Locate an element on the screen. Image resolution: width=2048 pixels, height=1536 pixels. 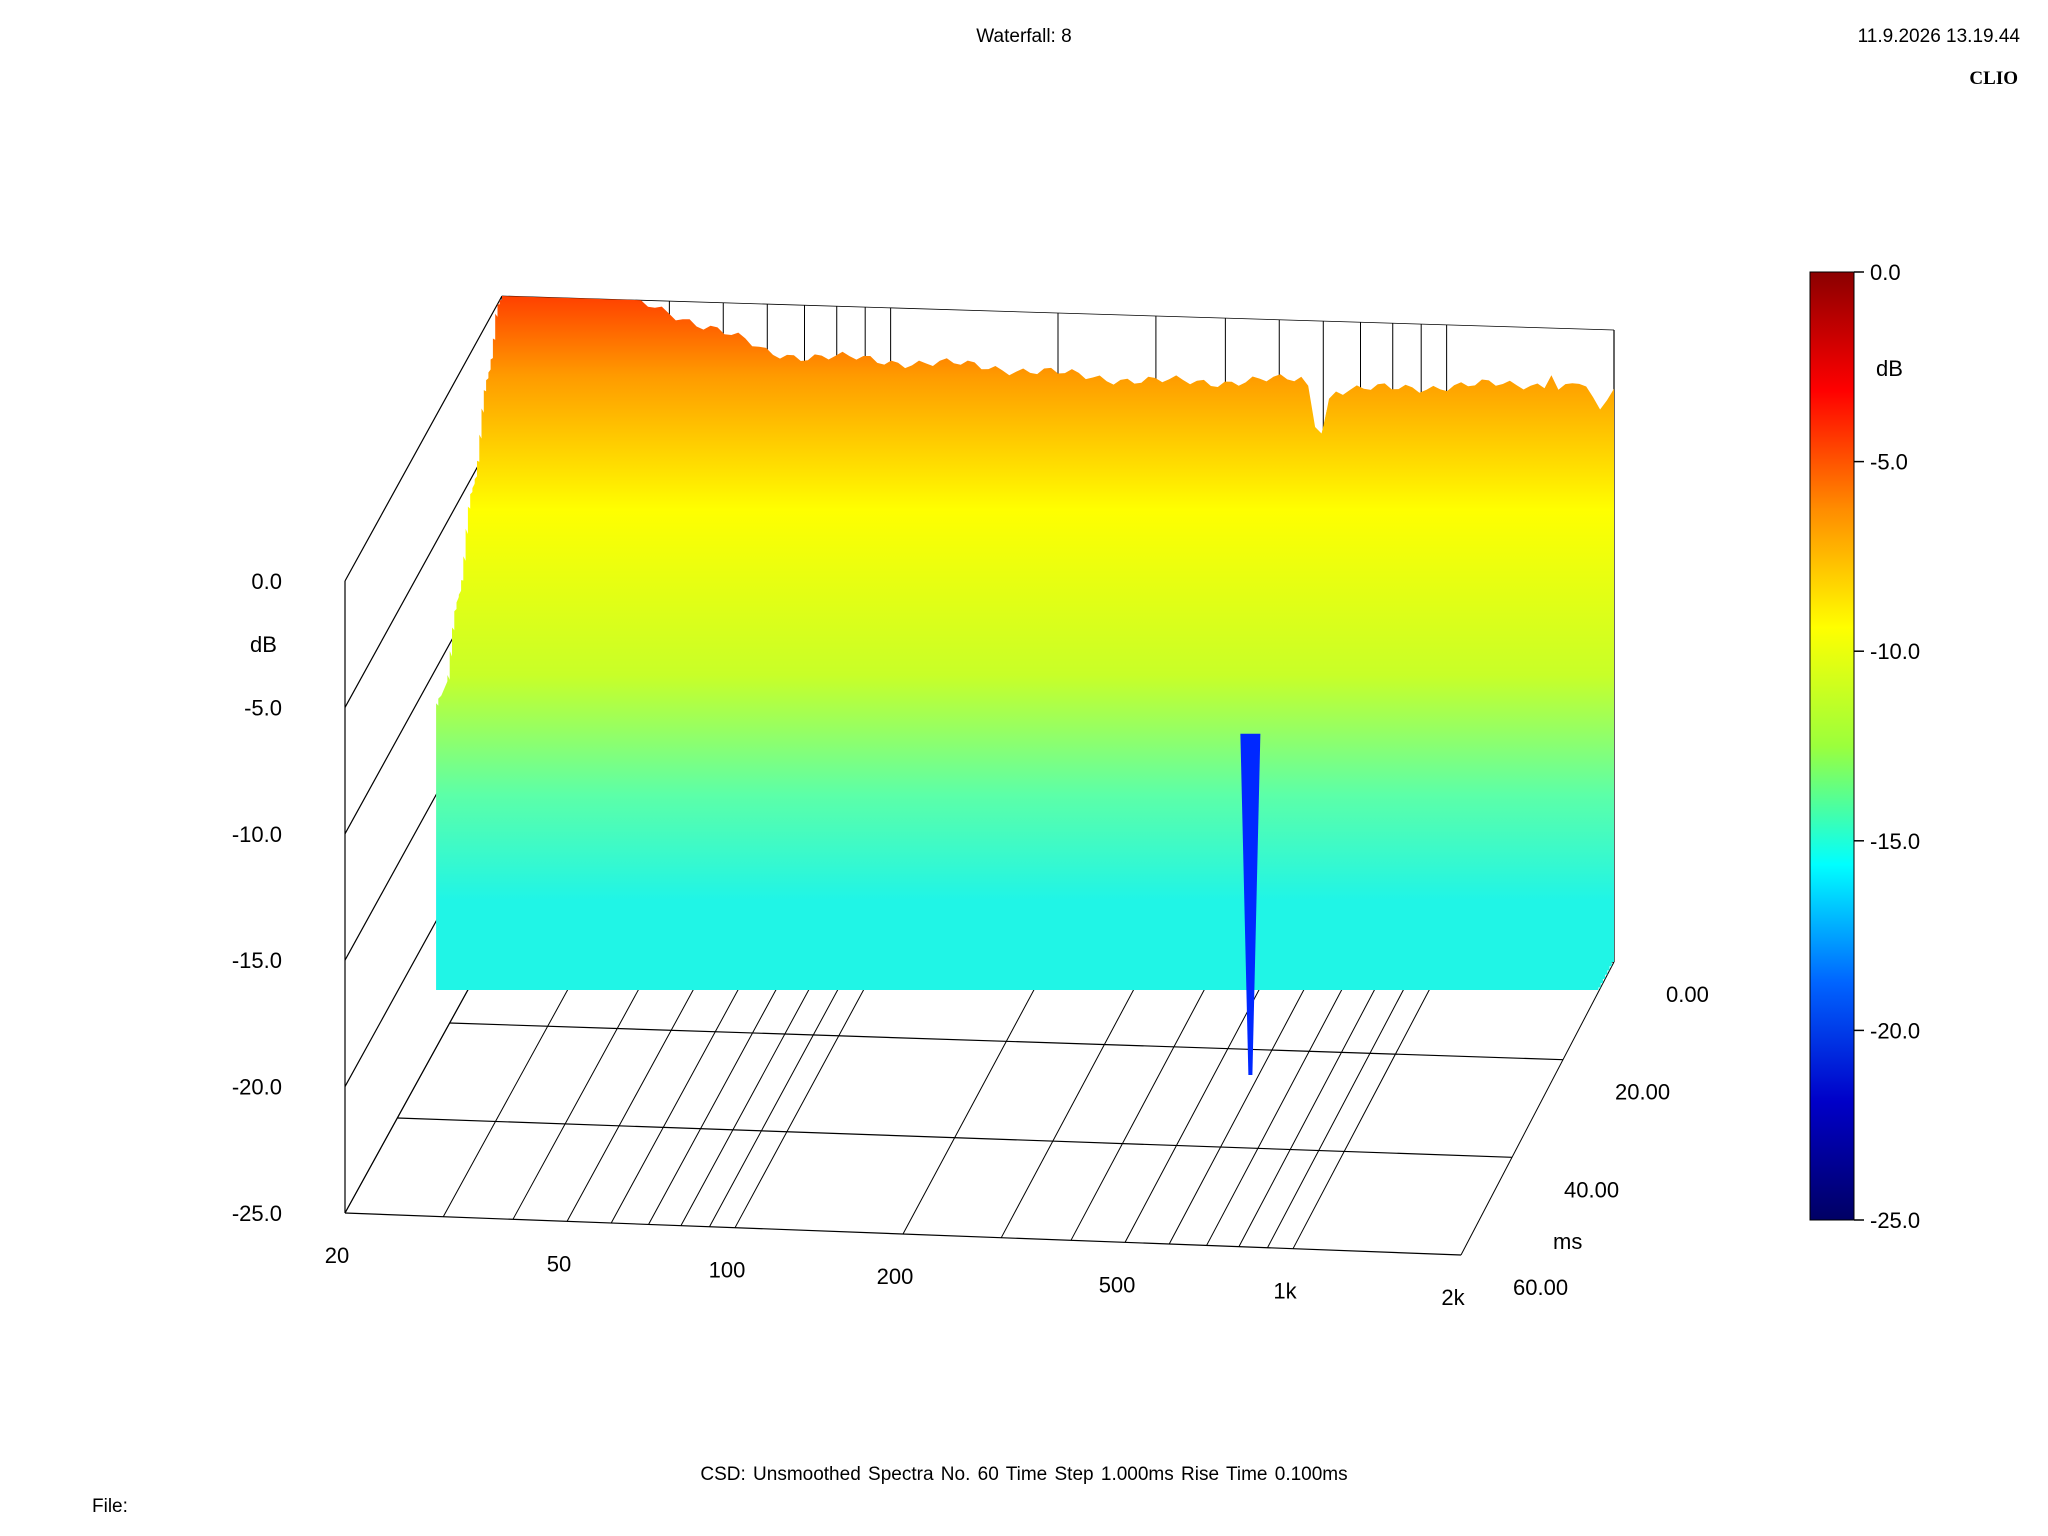
colorbar-tick-label: -20.0 is located at coordinates (1895, 1030).